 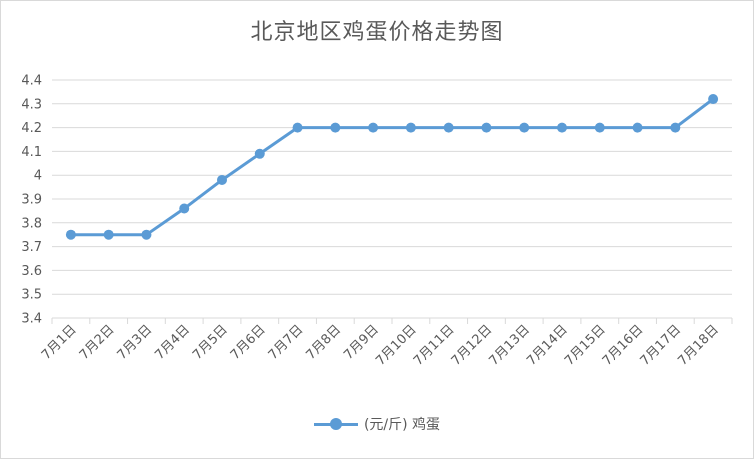 I want to click on legend-label: (元/斤) 鸡蛋, so click(x=402, y=425).